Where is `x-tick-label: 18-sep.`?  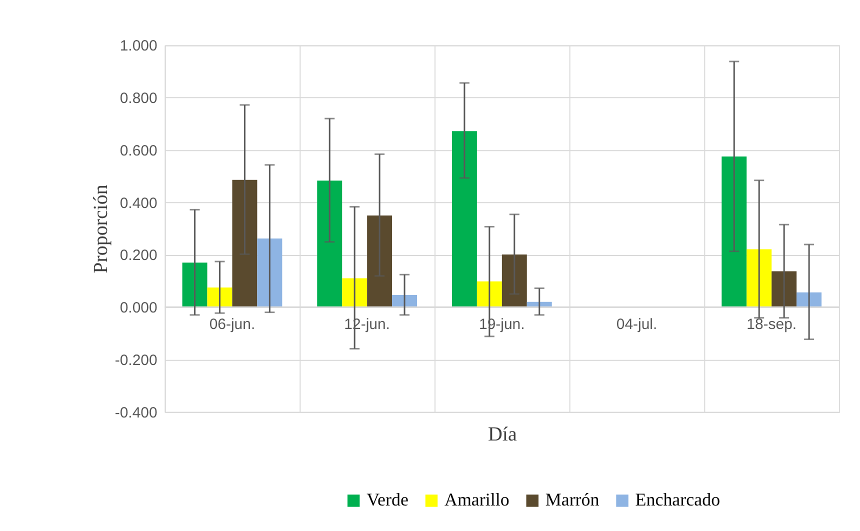
x-tick-label: 18-sep. is located at coordinates (771, 325).